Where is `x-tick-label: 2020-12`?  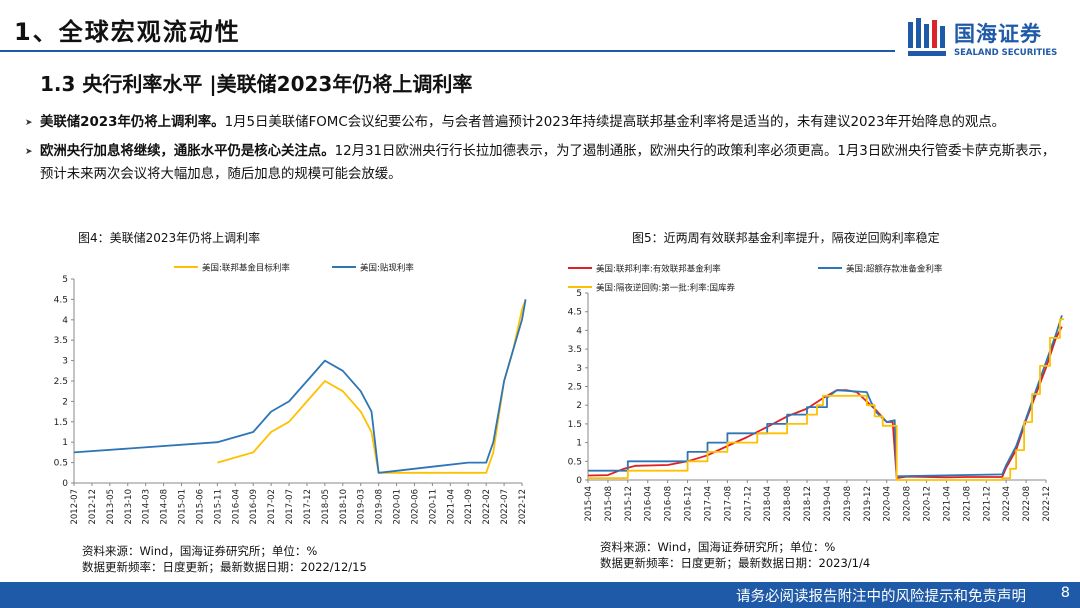
x-tick-label: 2020-12 is located at coordinates (928, 504).